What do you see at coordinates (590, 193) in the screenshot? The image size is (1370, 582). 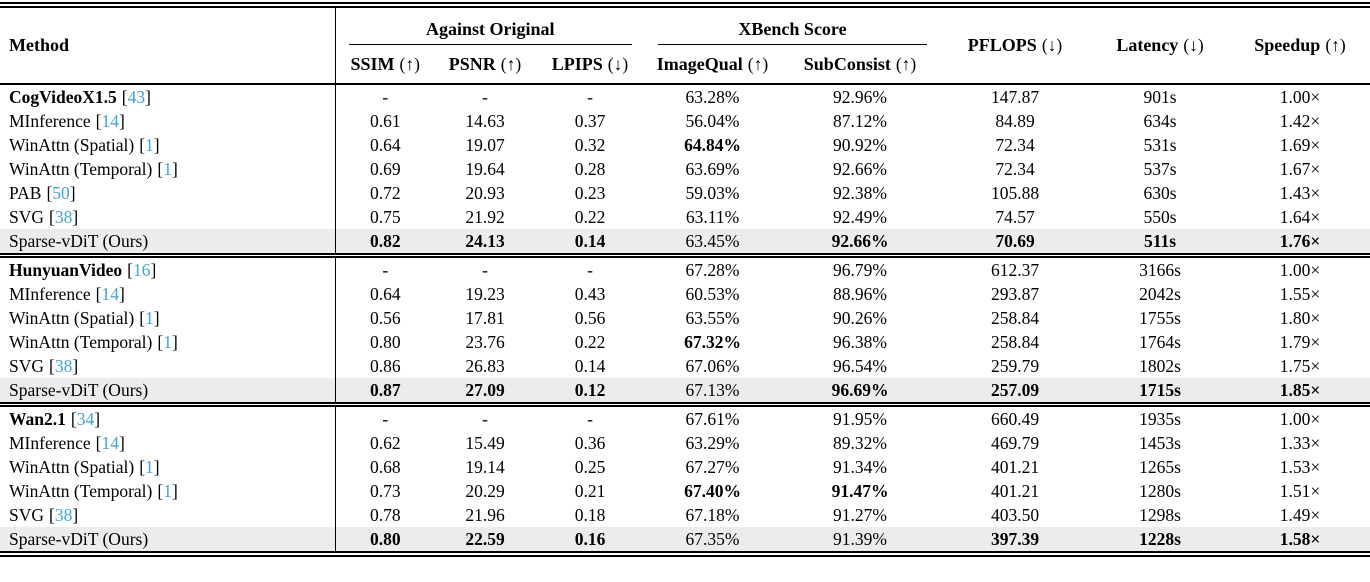 I see `value-cell-lpips: 0.23` at bounding box center [590, 193].